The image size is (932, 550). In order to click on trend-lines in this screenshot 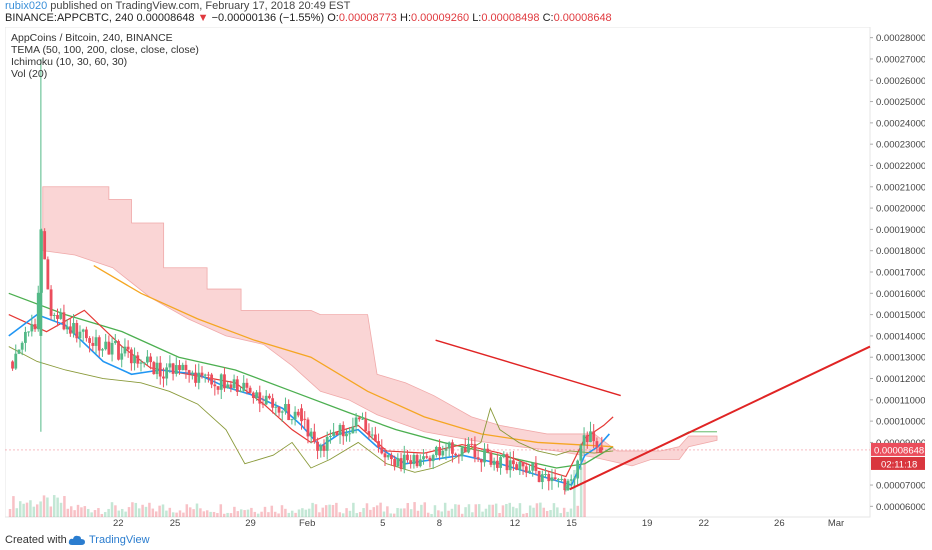, I will do `click(653, 415)`.